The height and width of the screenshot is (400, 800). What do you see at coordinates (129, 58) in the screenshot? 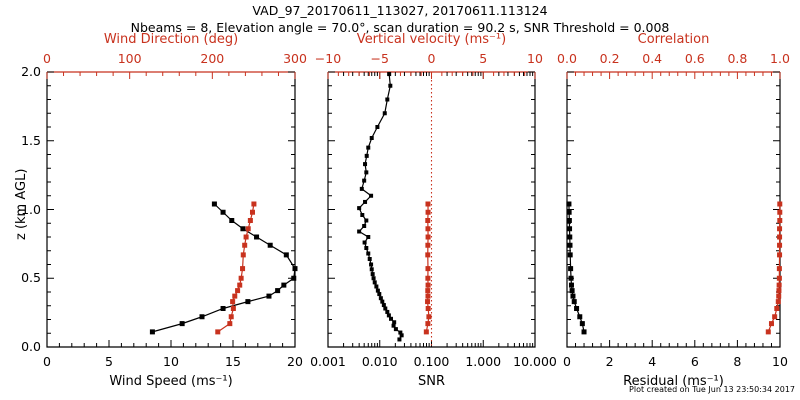
I see `x-top-tick-label: 100` at bounding box center [129, 58].